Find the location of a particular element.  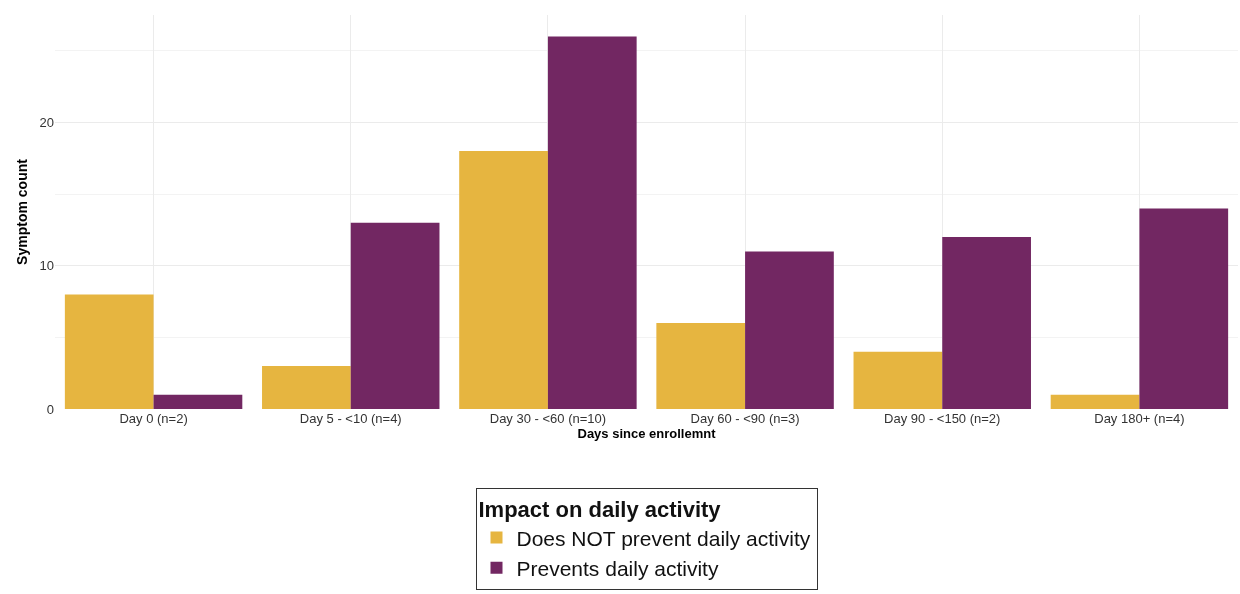

legend-title: Impact on daily activity is located at coordinates (600, 510).